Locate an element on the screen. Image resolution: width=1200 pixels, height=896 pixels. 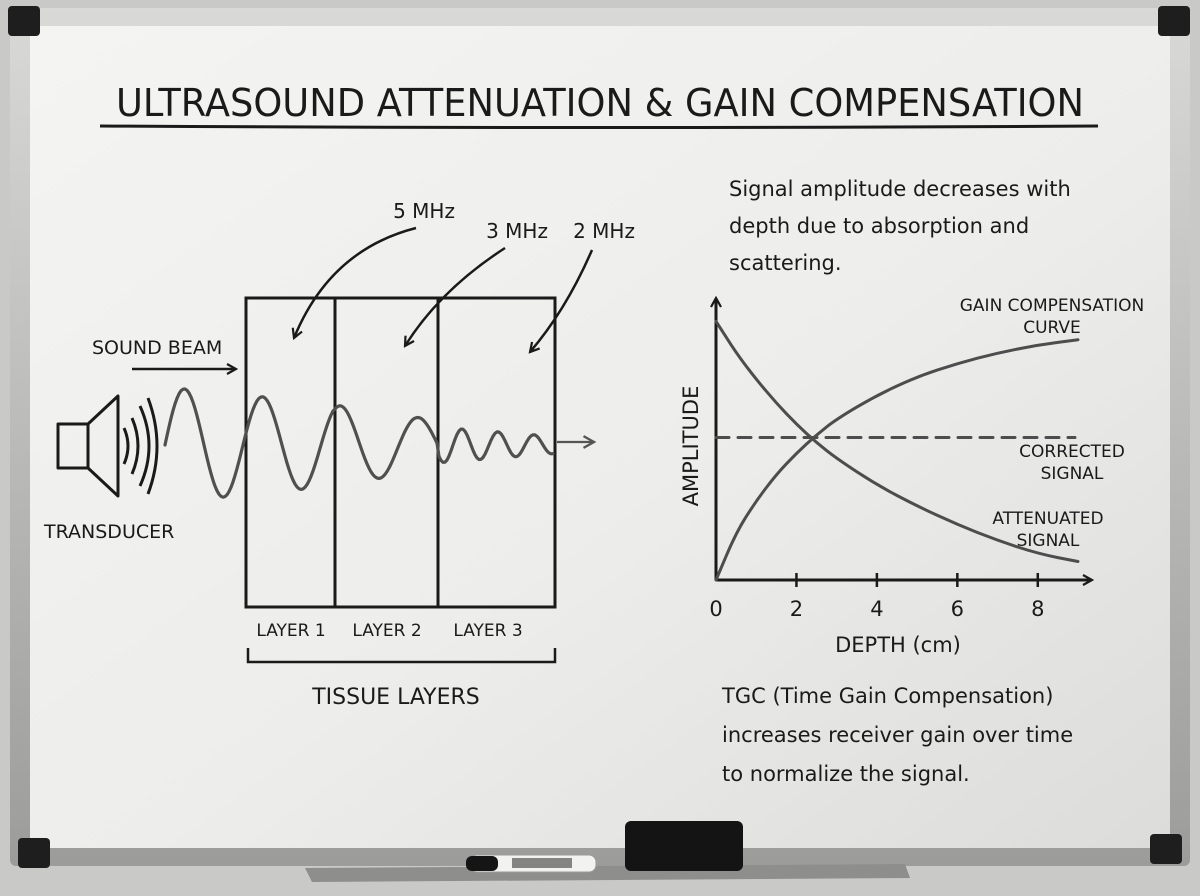
attenuation-note-line-1: Signal amplitude decreases with is located at coordinates (900, 189).